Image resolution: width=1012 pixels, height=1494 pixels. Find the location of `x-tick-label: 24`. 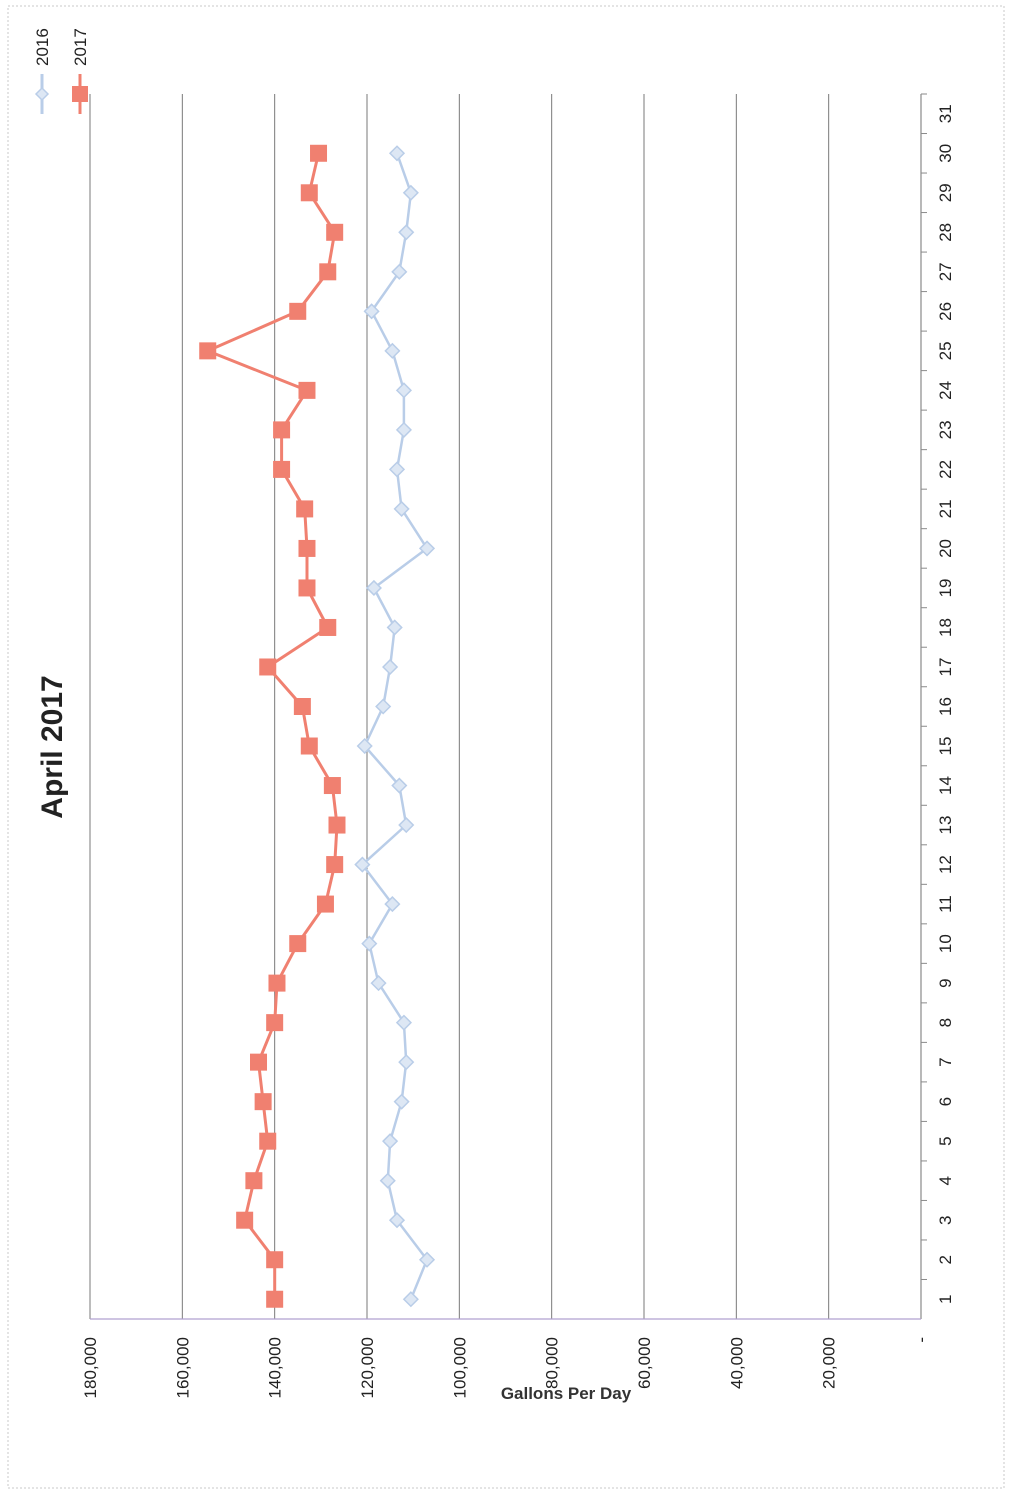

x-tick-label: 24 is located at coordinates (945, 390).